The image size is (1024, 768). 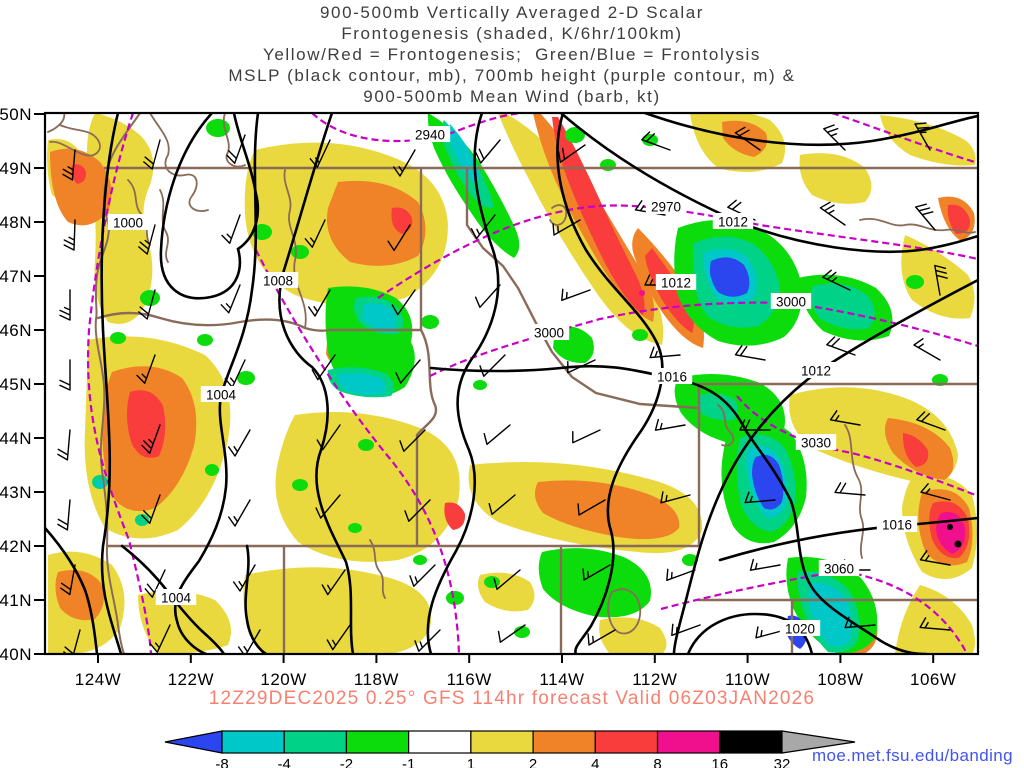 What do you see at coordinates (16, 492) in the screenshot?
I see `svg-text: 43N` at bounding box center [16, 492].